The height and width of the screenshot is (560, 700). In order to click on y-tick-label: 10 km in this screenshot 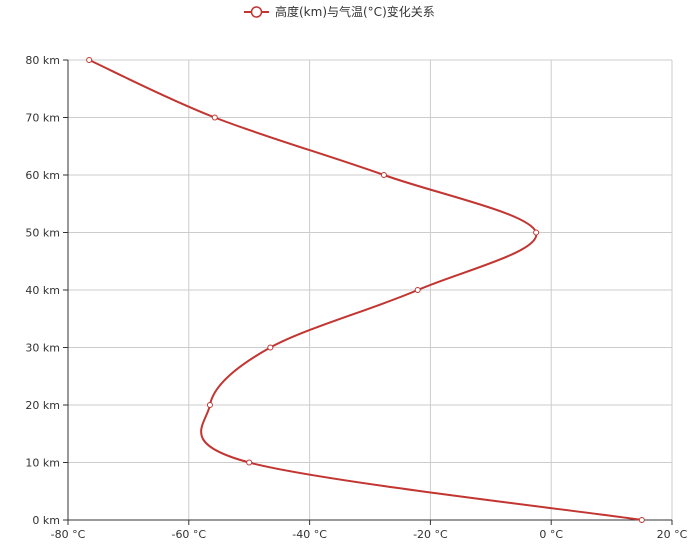, I will do `click(42, 463)`.